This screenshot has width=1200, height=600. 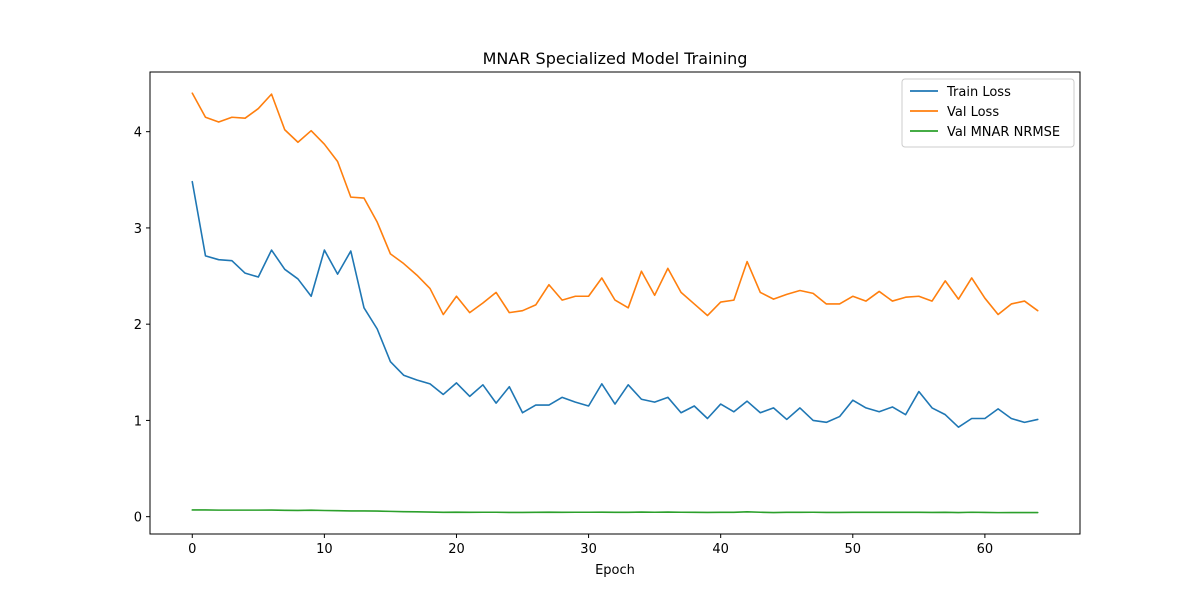 I want to click on legend: Train Loss Val Loss Val MNAR NRMSE, so click(x=988, y=113).